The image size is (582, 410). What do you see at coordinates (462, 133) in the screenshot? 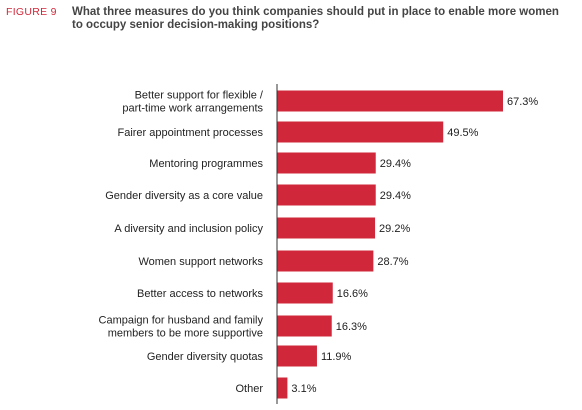
I see `value-label-1: 49.5%` at bounding box center [462, 133].